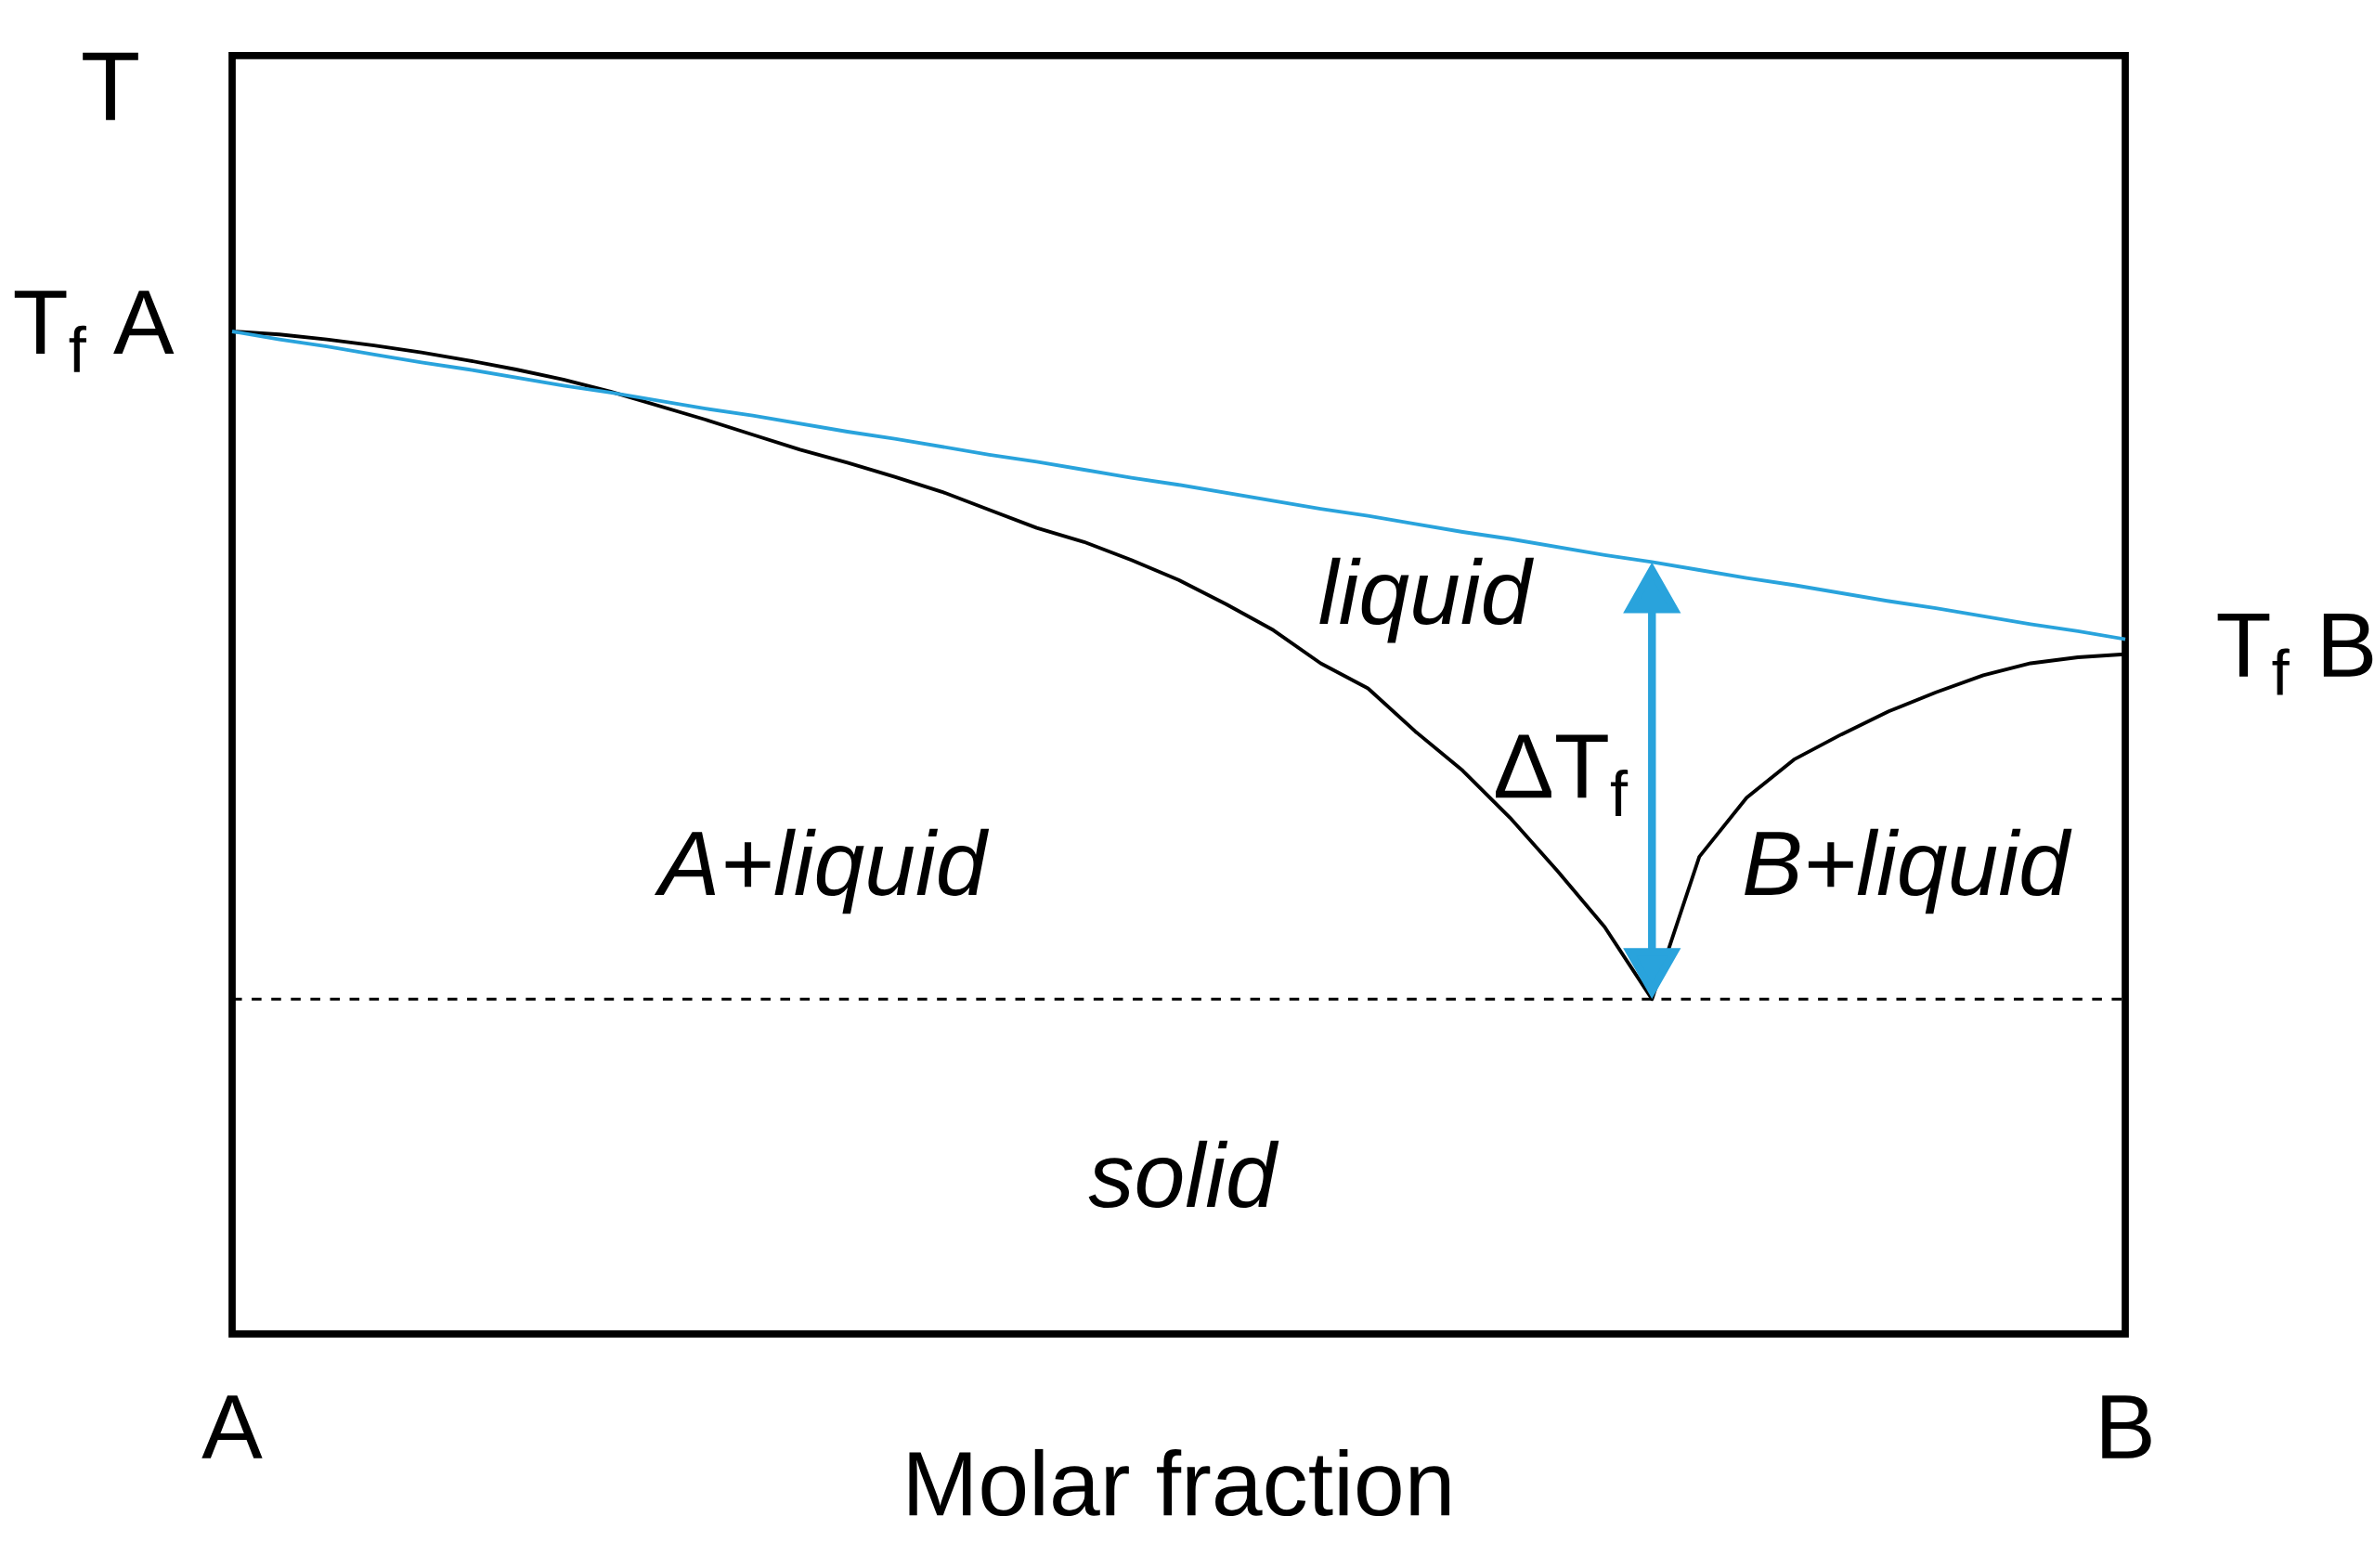  Describe the element at coordinates (1427, 600) in the screenshot. I see `annotation: liquid` at that location.